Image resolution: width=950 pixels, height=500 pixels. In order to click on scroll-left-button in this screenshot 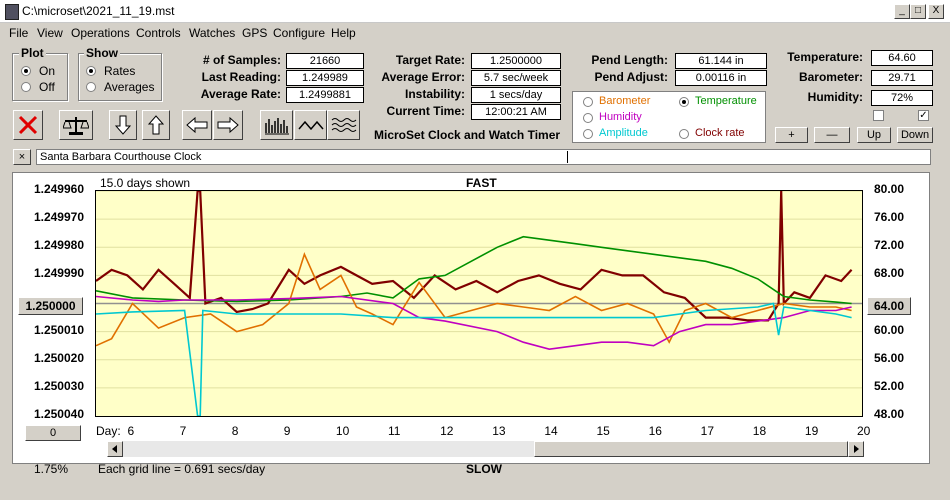, I will do `click(115, 449)`.